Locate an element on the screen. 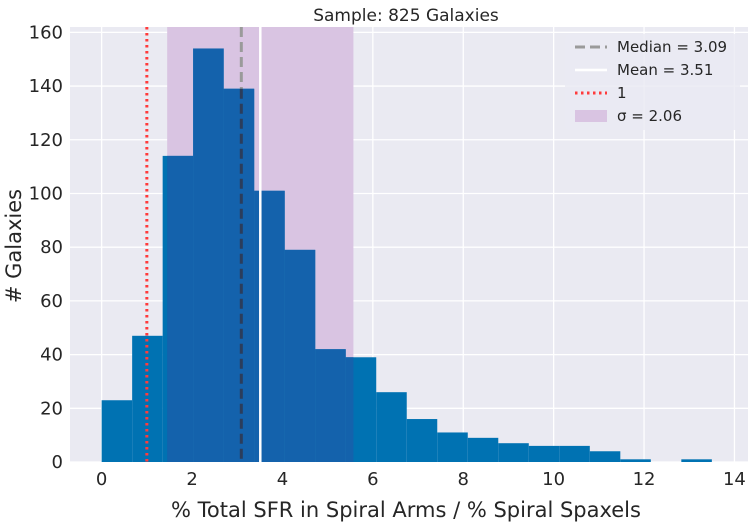 Image resolution: width=750 pixels, height=528 pixels. x-tick-label: 8 is located at coordinates (463, 479).